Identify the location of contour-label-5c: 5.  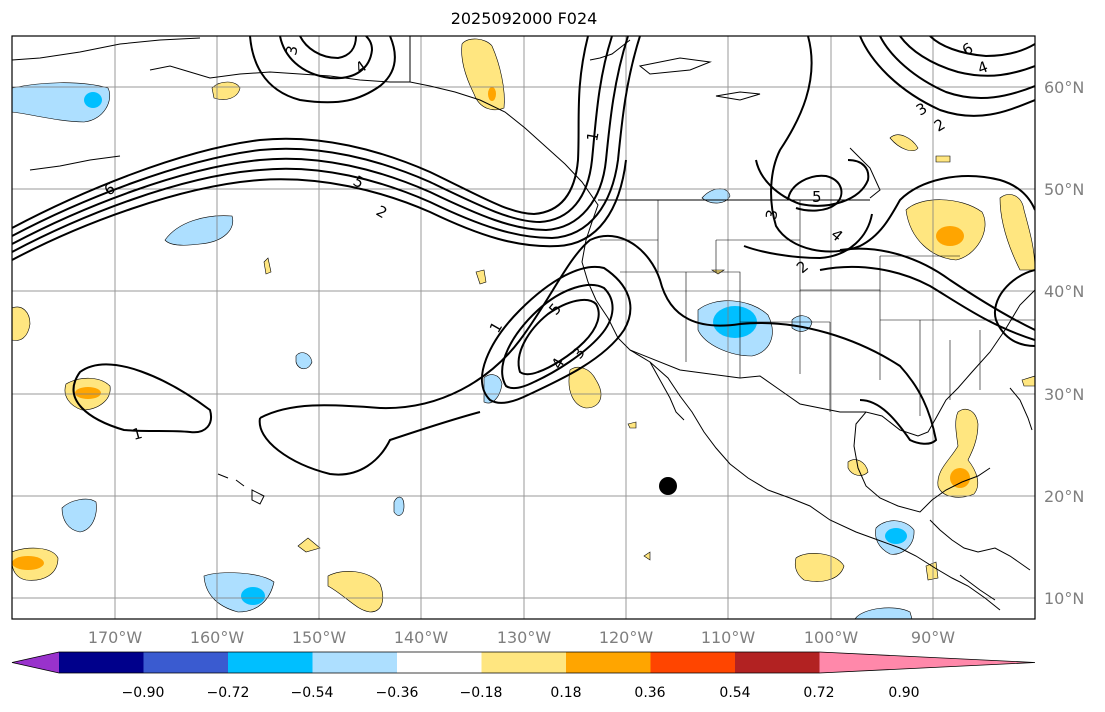
(817, 197).